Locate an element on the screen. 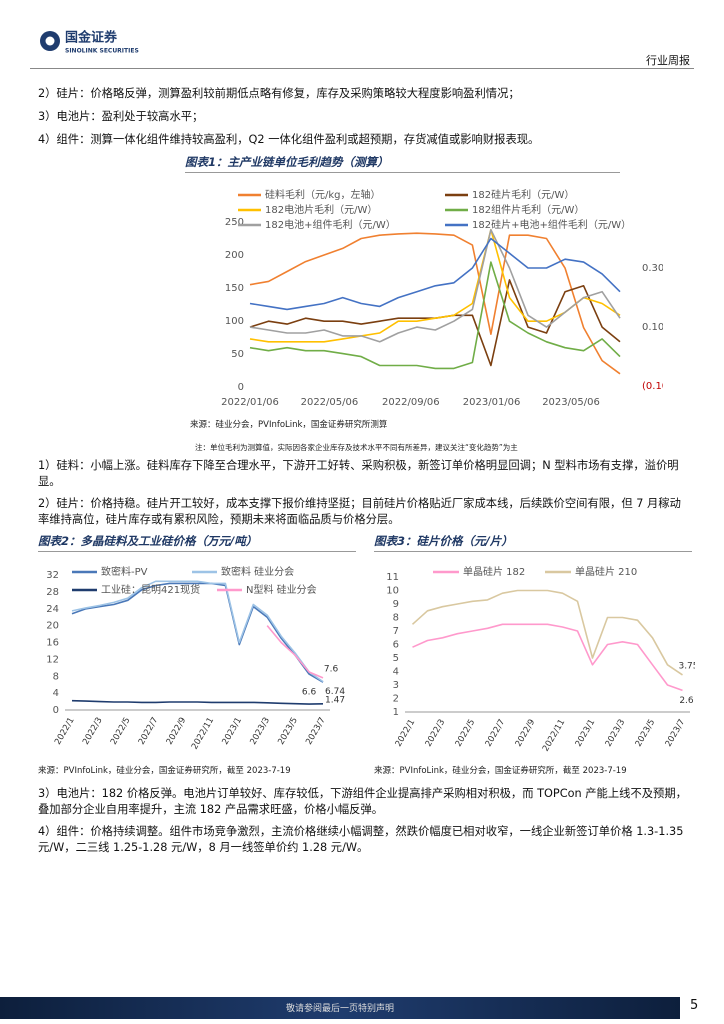  figure-title: 图表2：多晶硅料及工业硅价格（万元/吨） is located at coordinates (197, 542).